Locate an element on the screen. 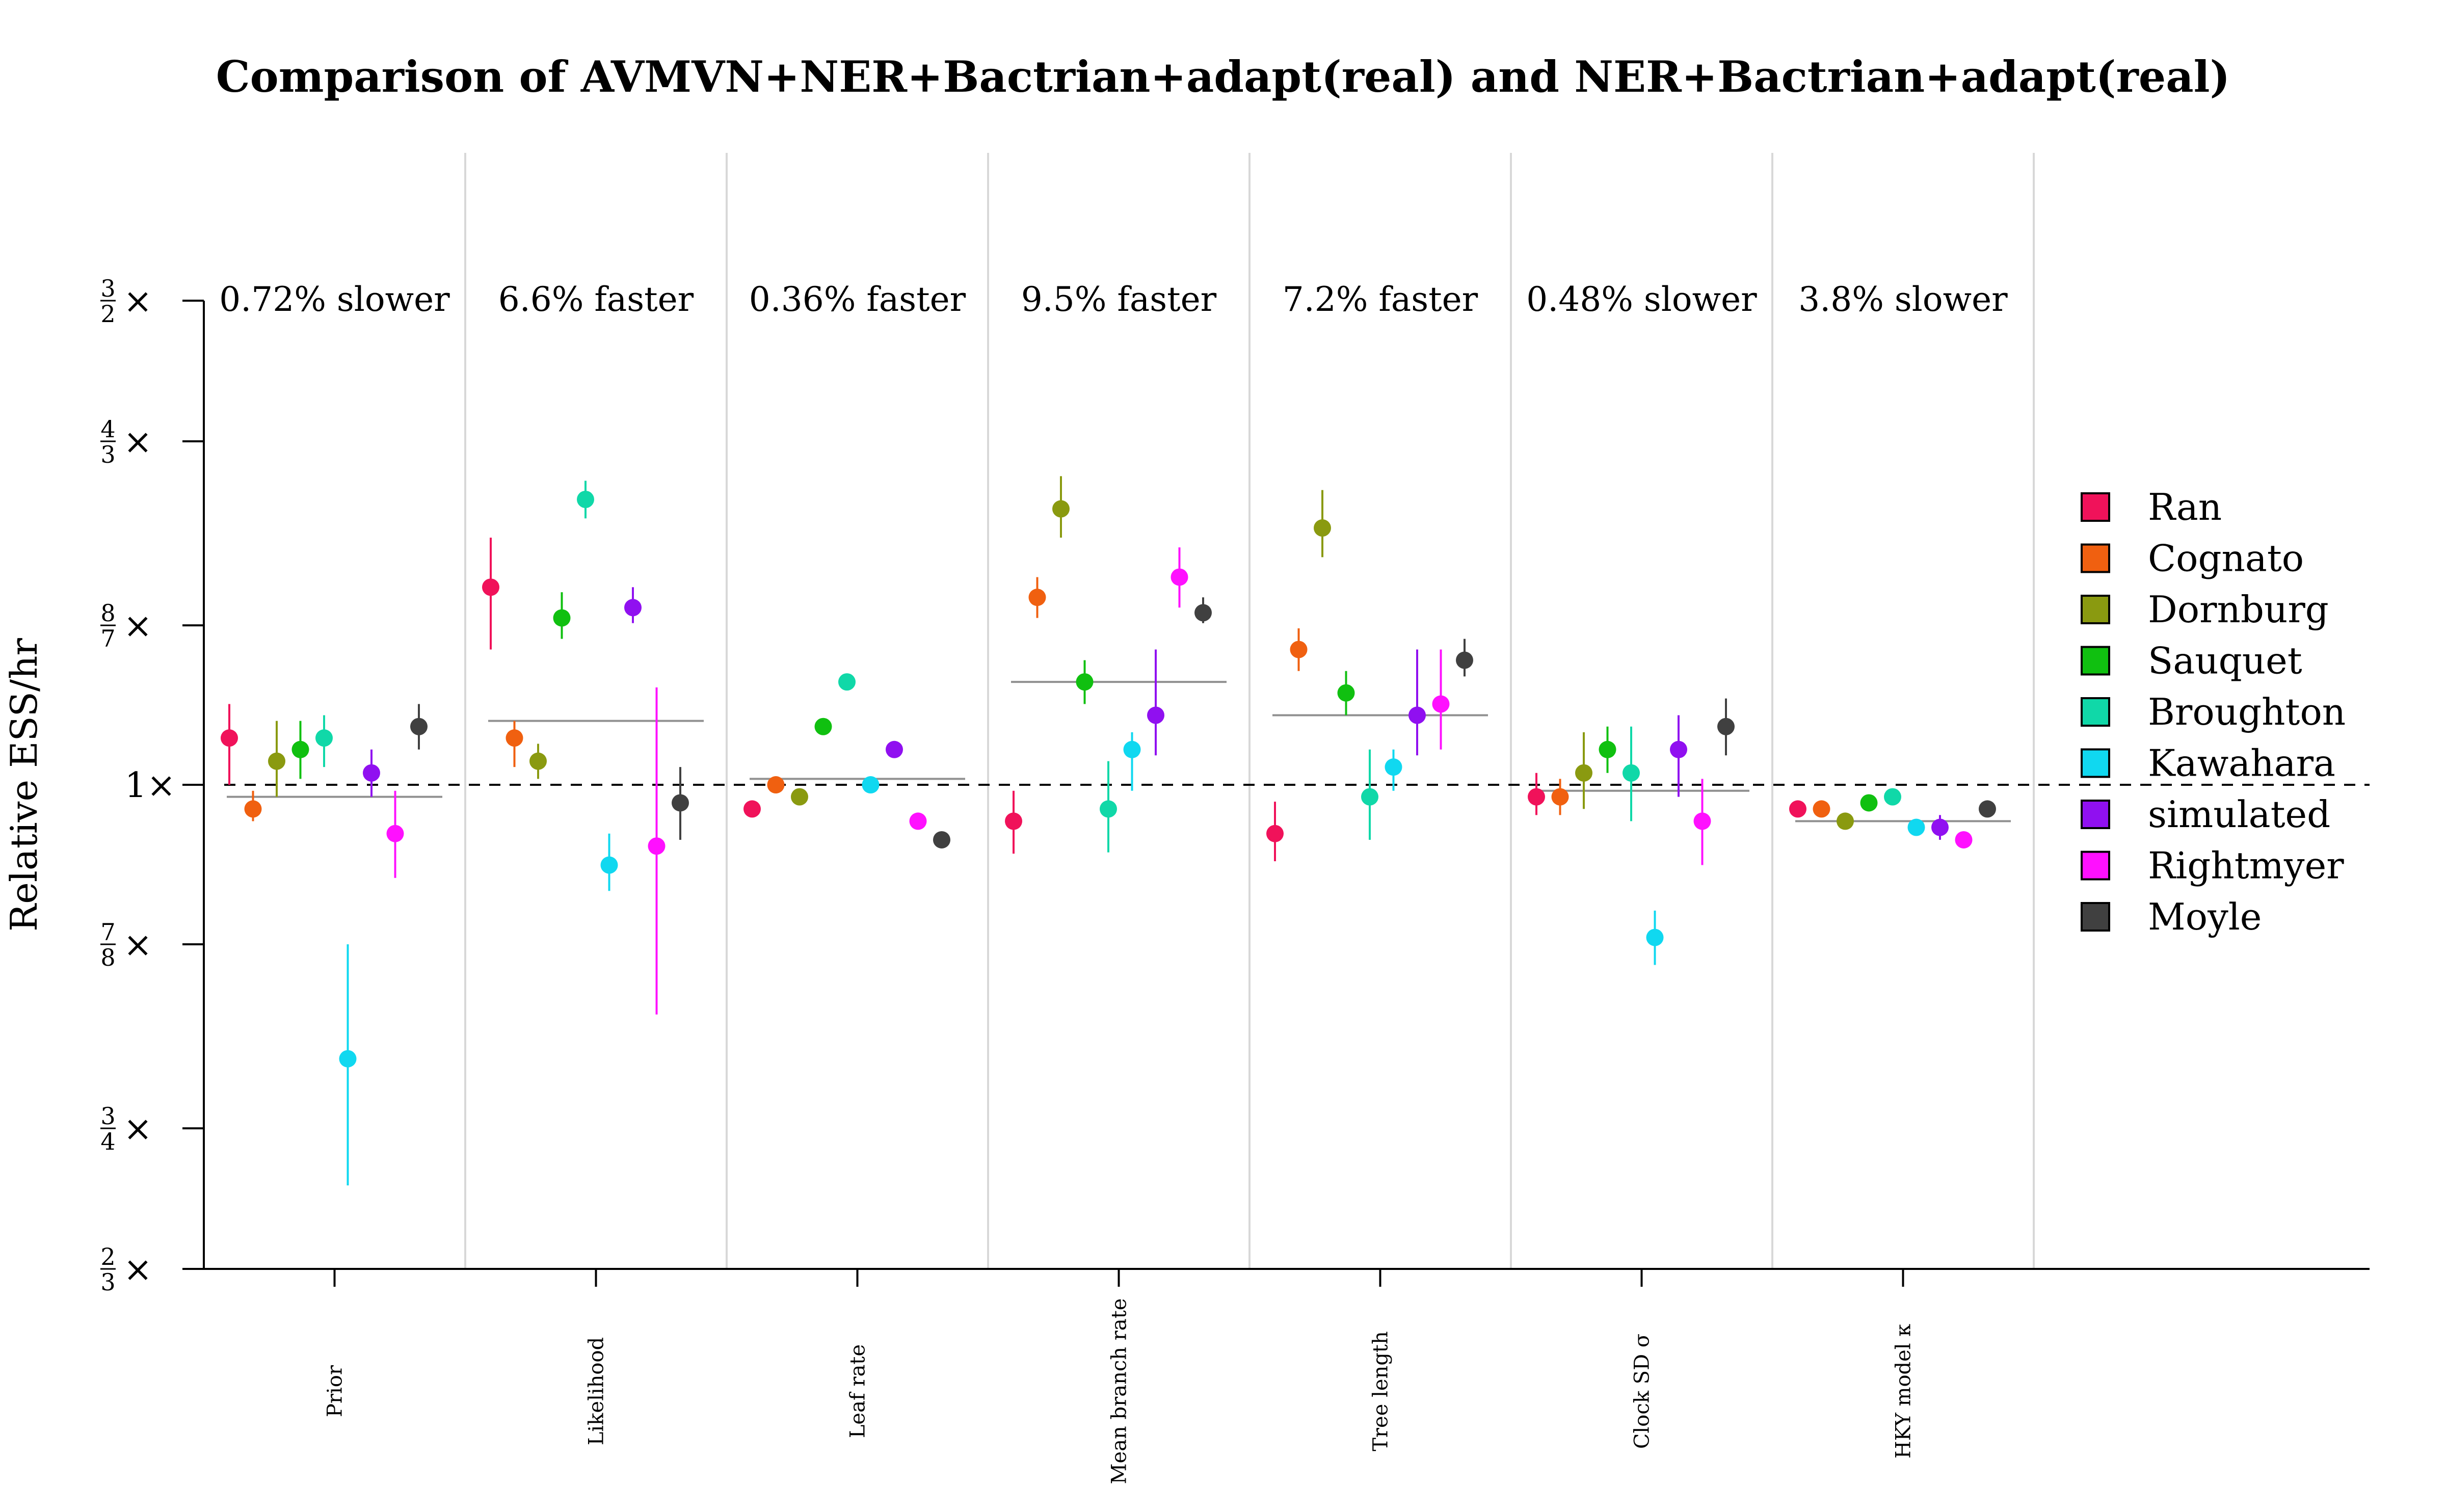  legend-label: Broughton is located at coordinates (2247, 712).